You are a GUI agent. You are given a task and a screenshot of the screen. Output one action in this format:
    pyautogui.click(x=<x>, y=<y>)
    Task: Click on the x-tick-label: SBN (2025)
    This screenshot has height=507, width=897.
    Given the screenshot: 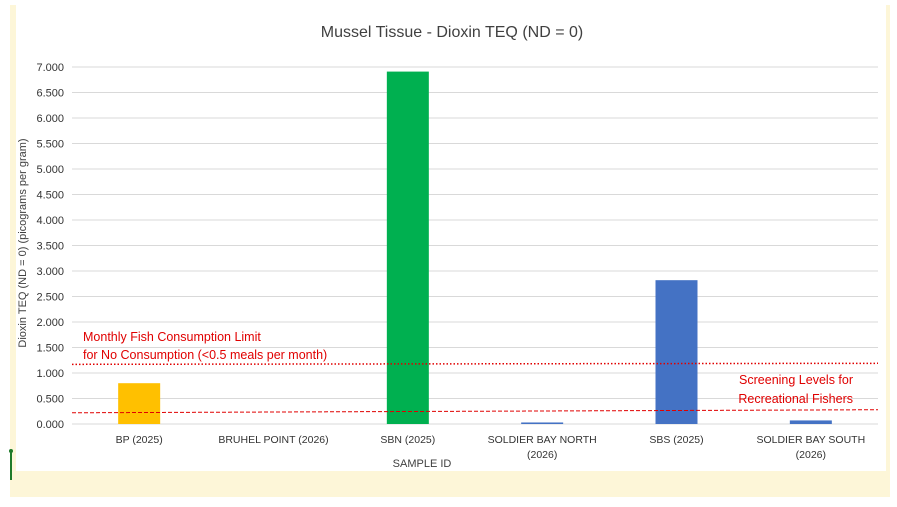 What is the action you would take?
    pyautogui.click(x=407, y=440)
    